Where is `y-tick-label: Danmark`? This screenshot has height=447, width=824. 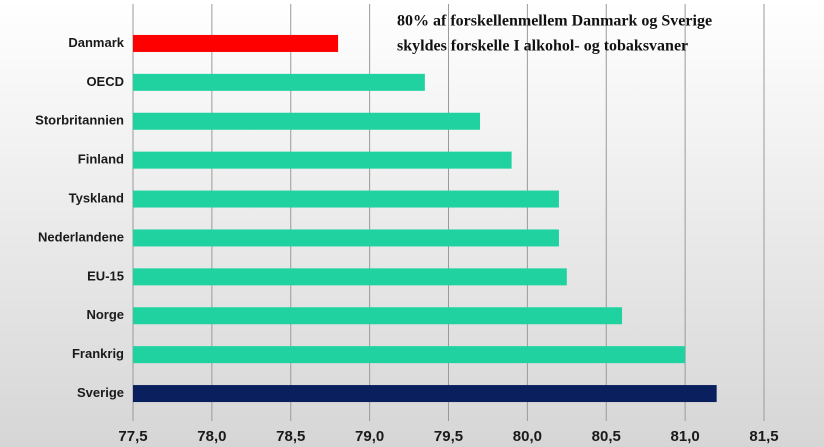
y-tick-label: Danmark is located at coordinates (96, 42).